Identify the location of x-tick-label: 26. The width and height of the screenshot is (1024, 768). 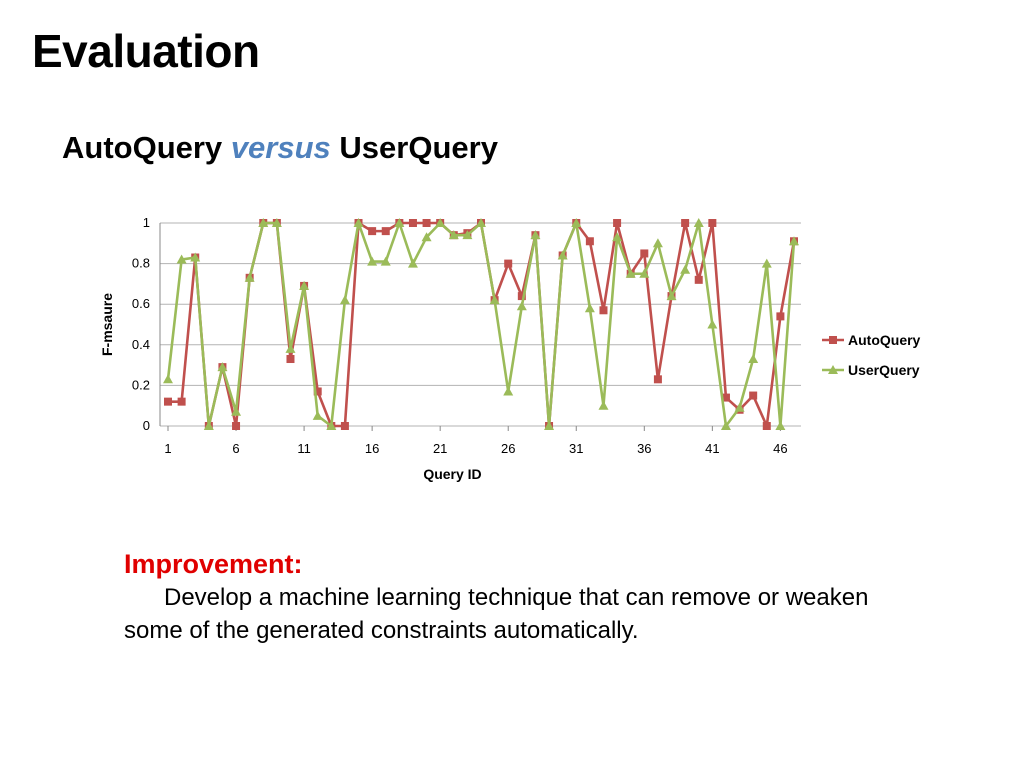
(508, 448).